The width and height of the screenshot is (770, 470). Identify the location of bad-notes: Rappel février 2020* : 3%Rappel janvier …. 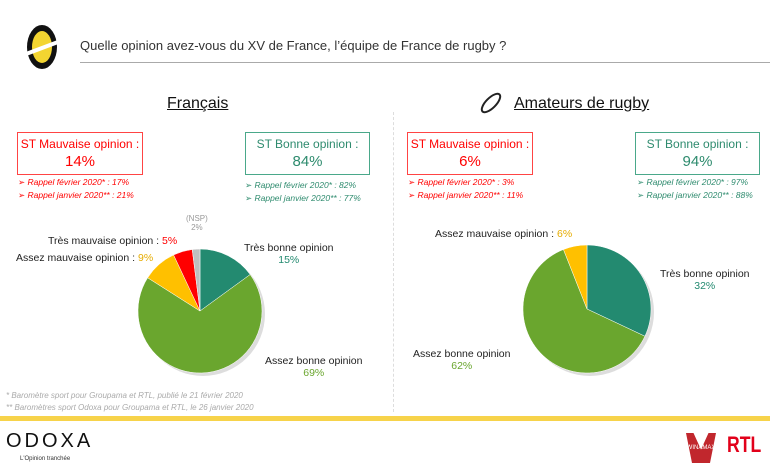
(465, 189).